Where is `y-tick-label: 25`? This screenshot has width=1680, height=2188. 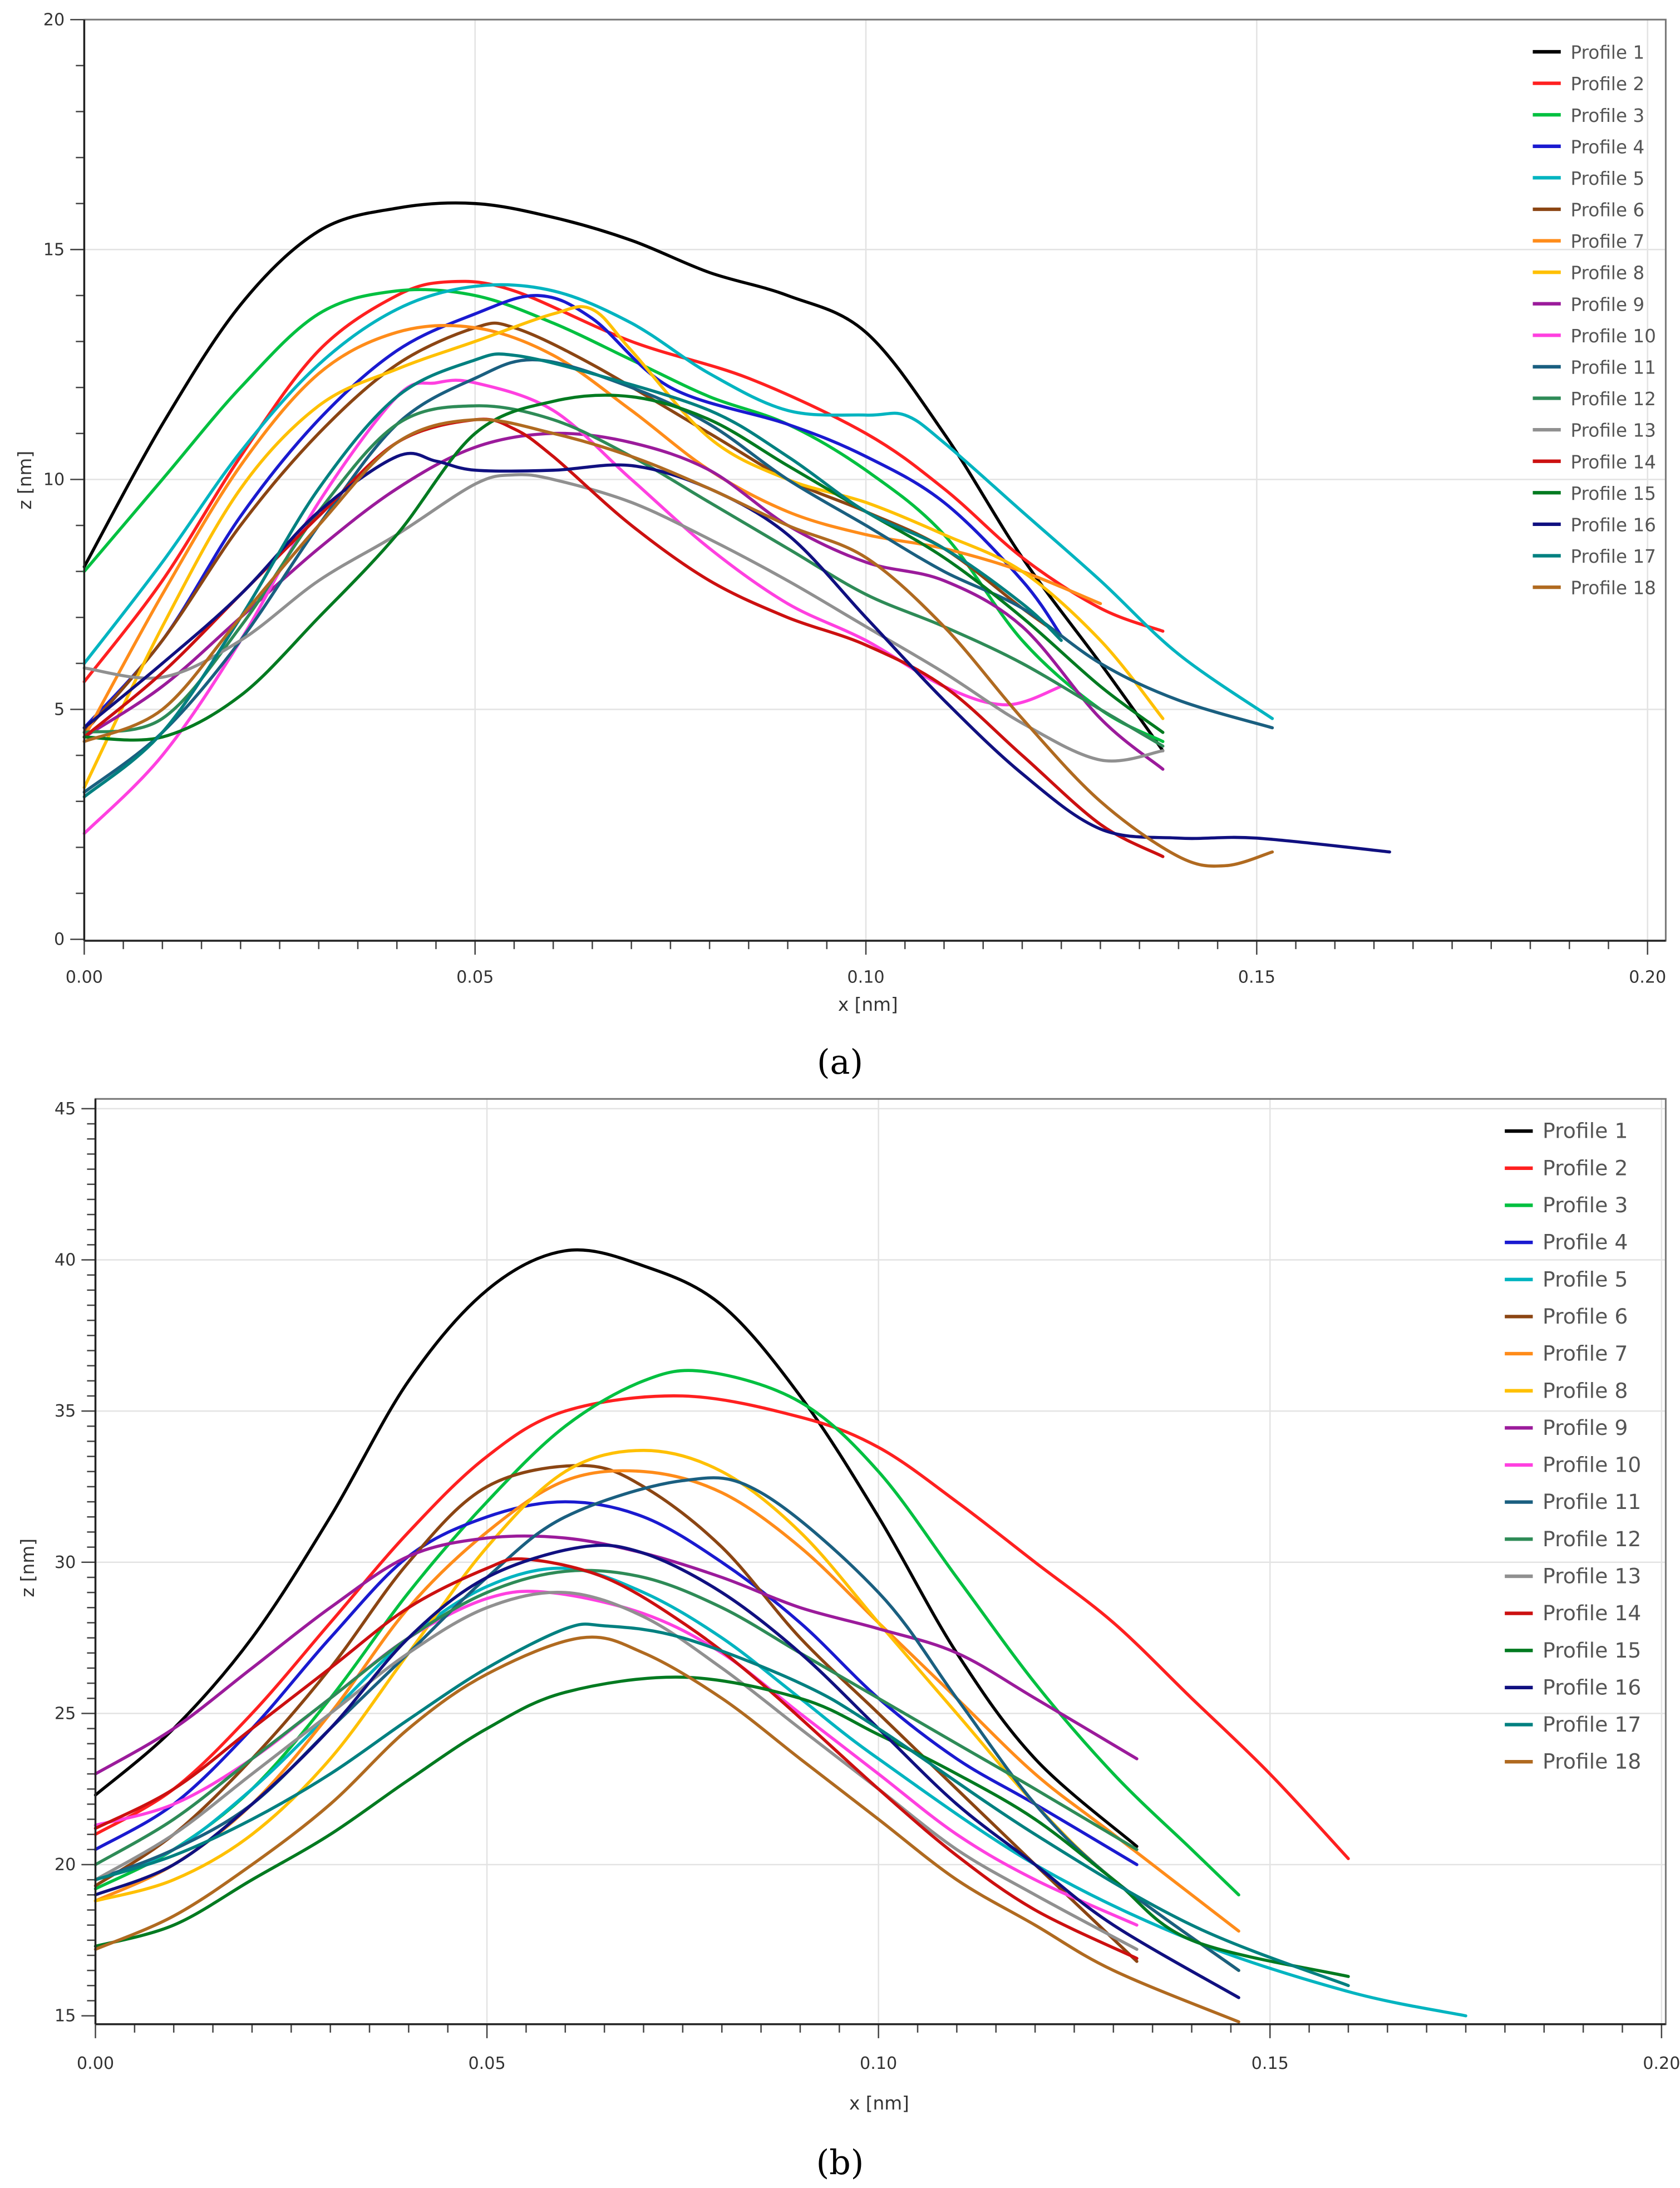
y-tick-label: 25 is located at coordinates (65, 1713).